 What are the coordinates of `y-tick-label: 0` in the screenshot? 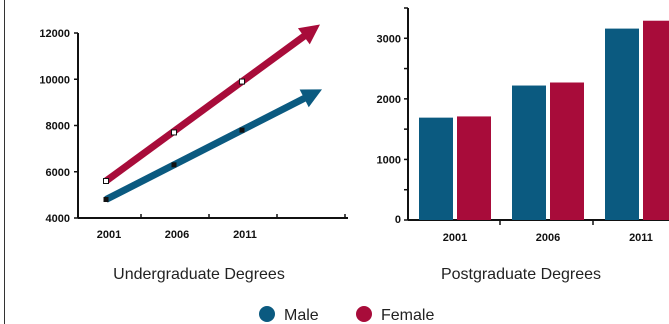 It's located at (398, 220).